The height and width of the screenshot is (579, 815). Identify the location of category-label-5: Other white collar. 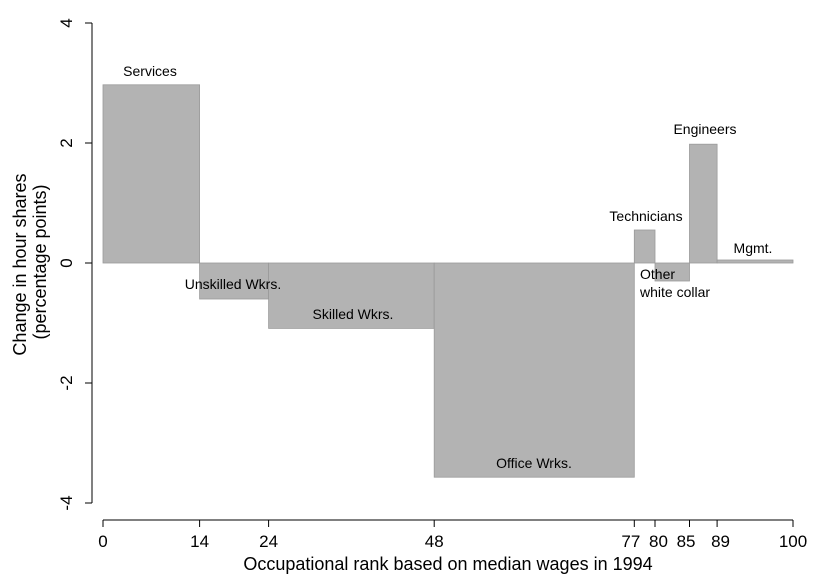
(674, 283).